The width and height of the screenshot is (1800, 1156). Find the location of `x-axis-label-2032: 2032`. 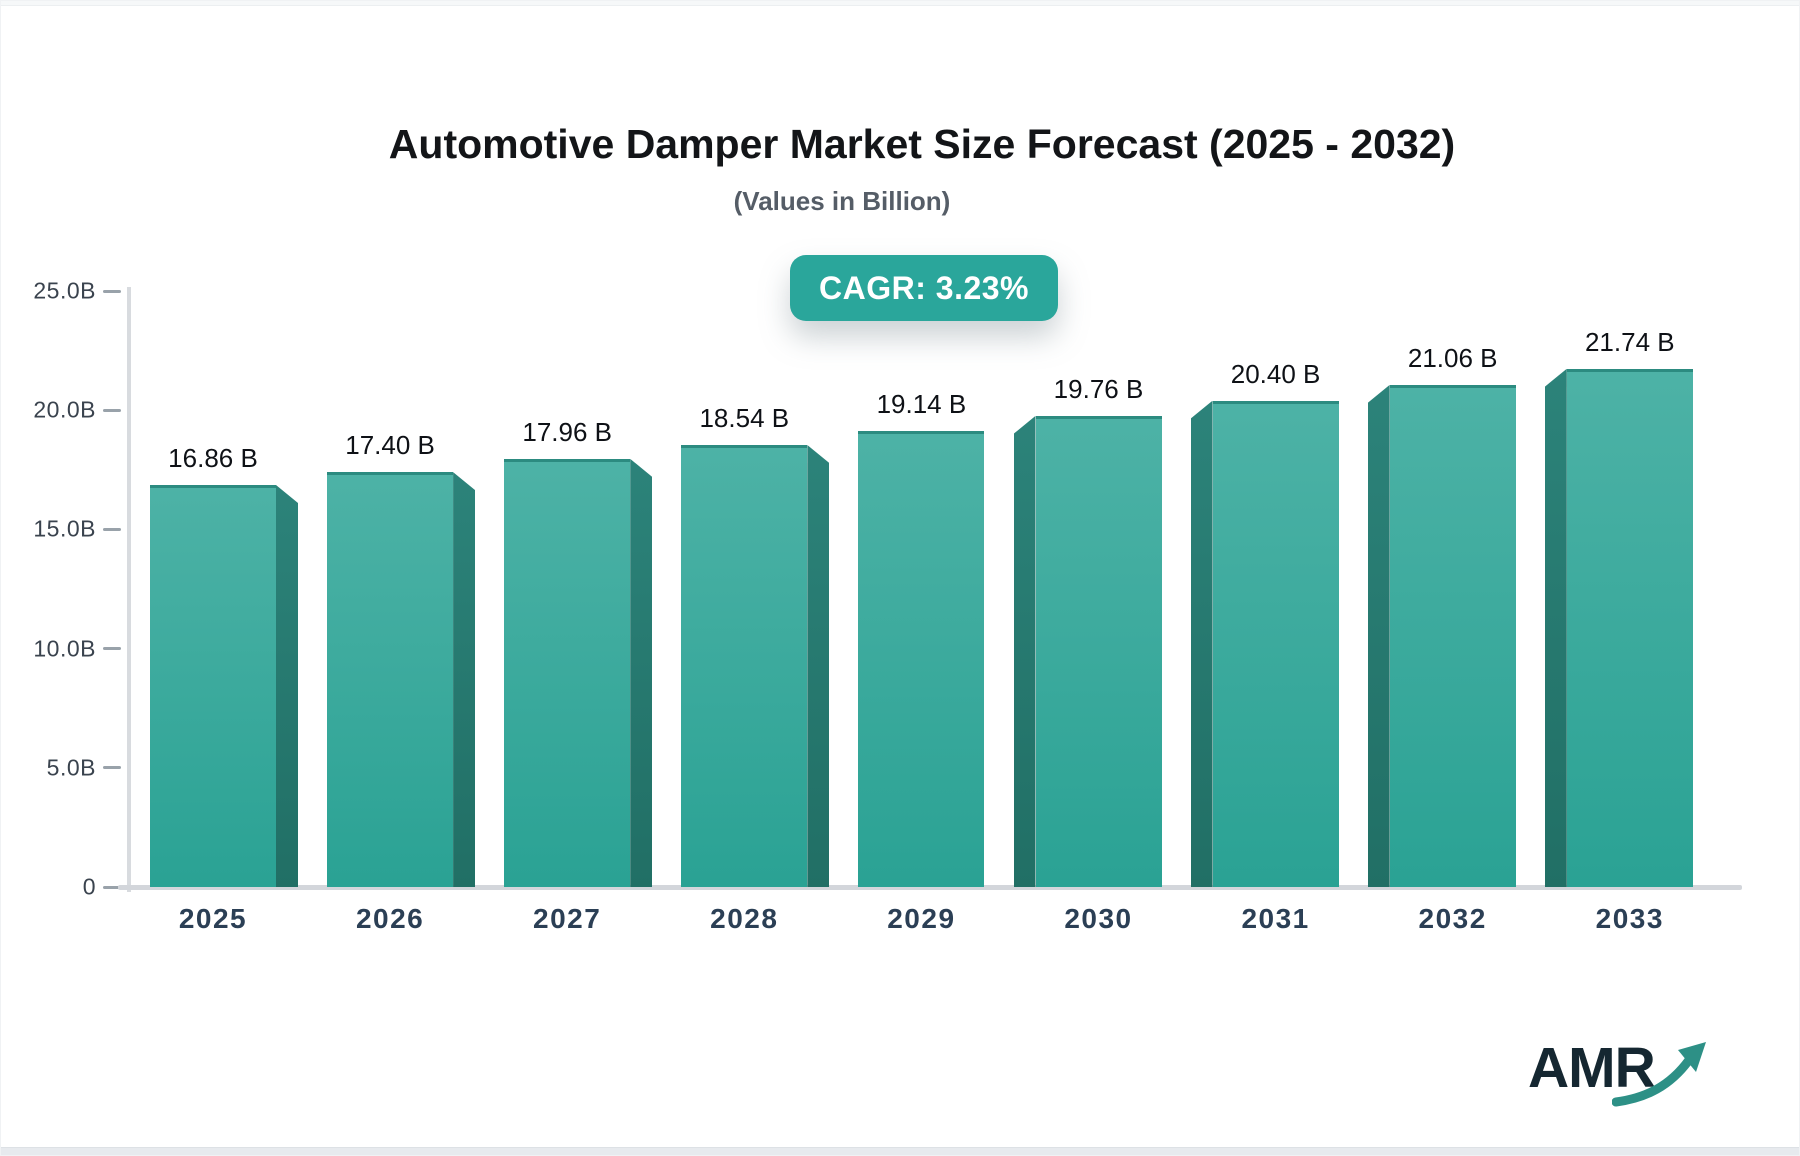

x-axis-label-2032: 2032 is located at coordinates (1452, 918).